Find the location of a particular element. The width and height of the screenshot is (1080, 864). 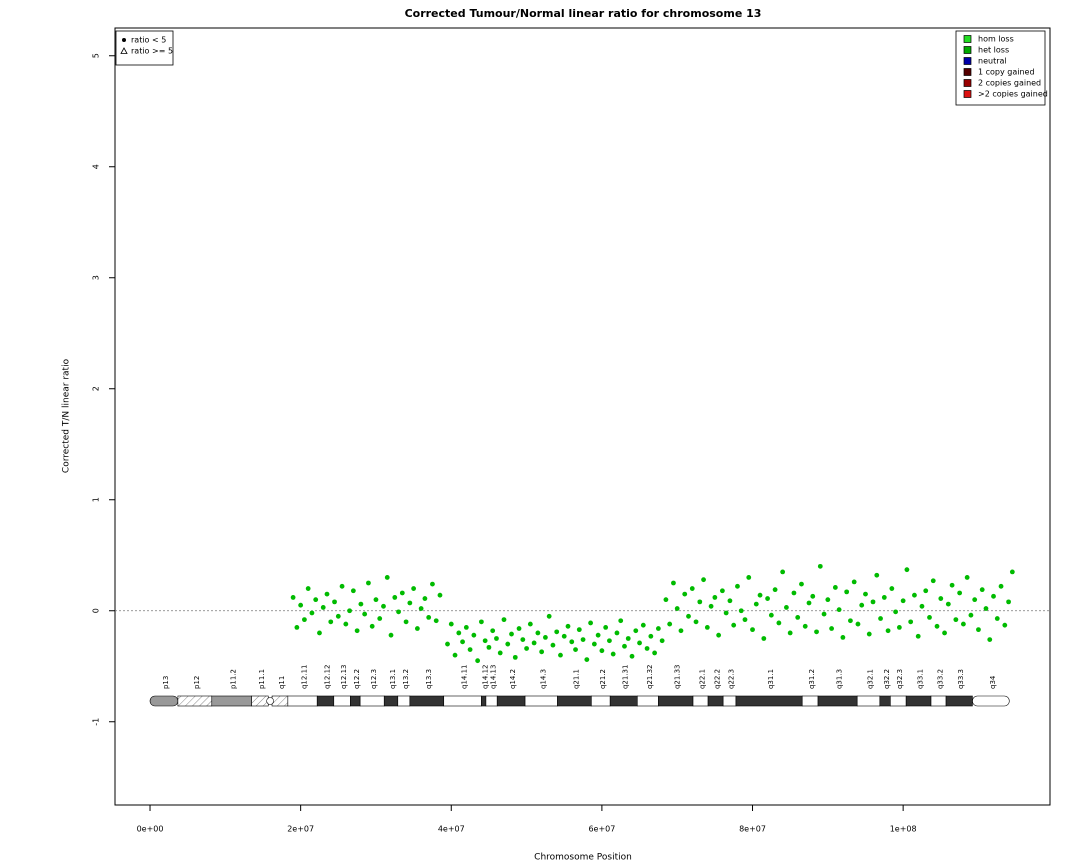

band-label: q14.2 is located at coordinates (513, 679).